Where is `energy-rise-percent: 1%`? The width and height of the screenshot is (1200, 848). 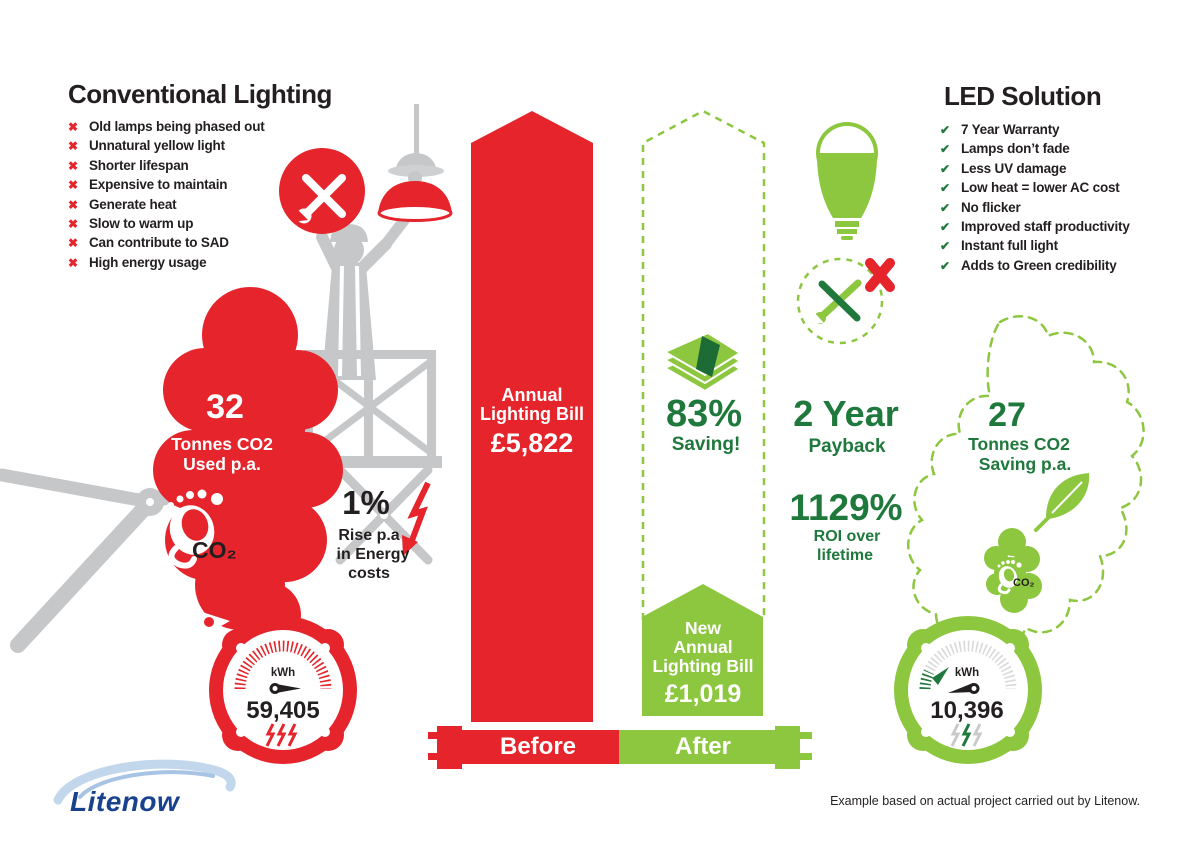 energy-rise-percent: 1% is located at coordinates (366, 502).